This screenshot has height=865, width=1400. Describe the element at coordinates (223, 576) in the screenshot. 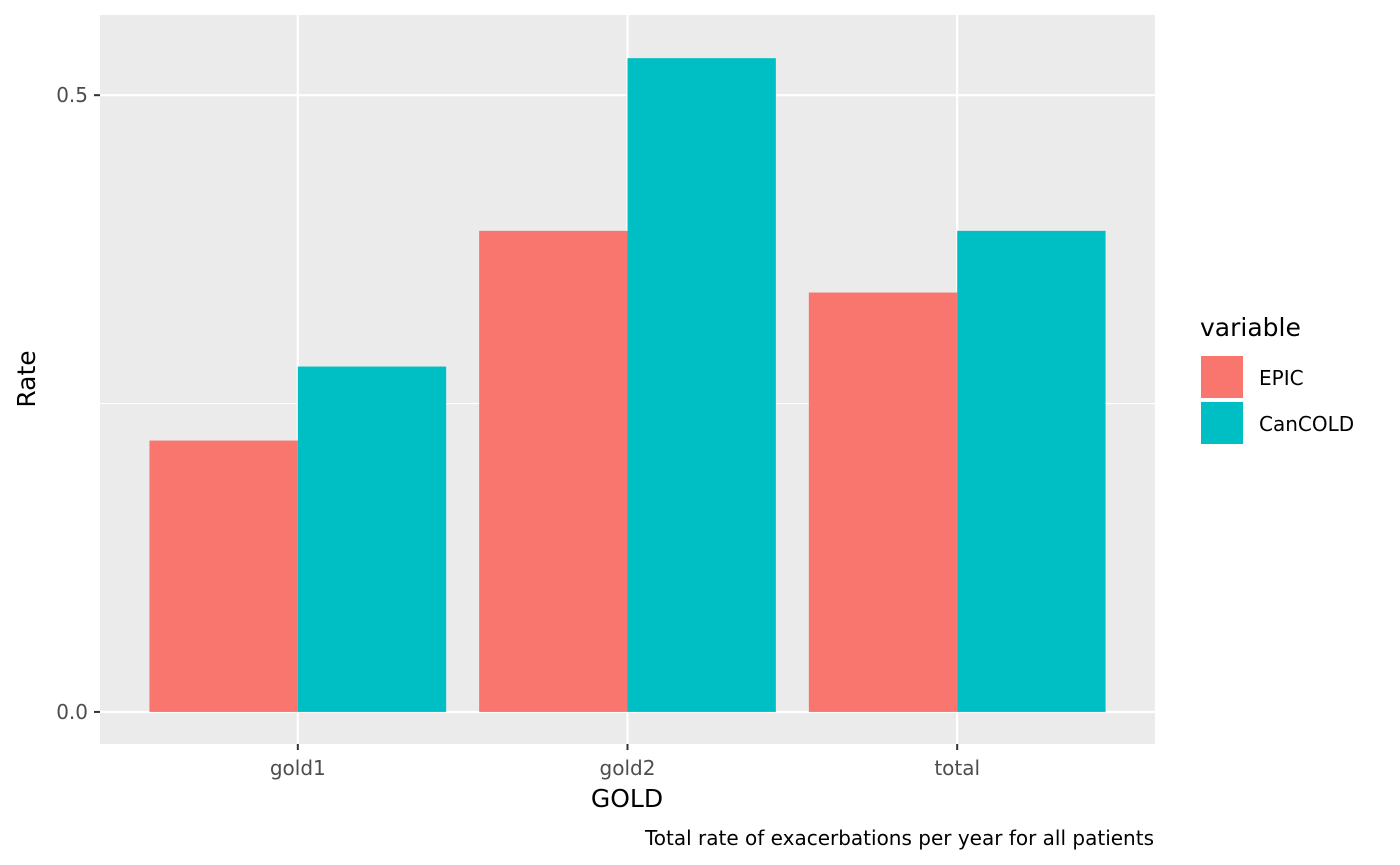

I see `bar-epic-gold1` at that location.